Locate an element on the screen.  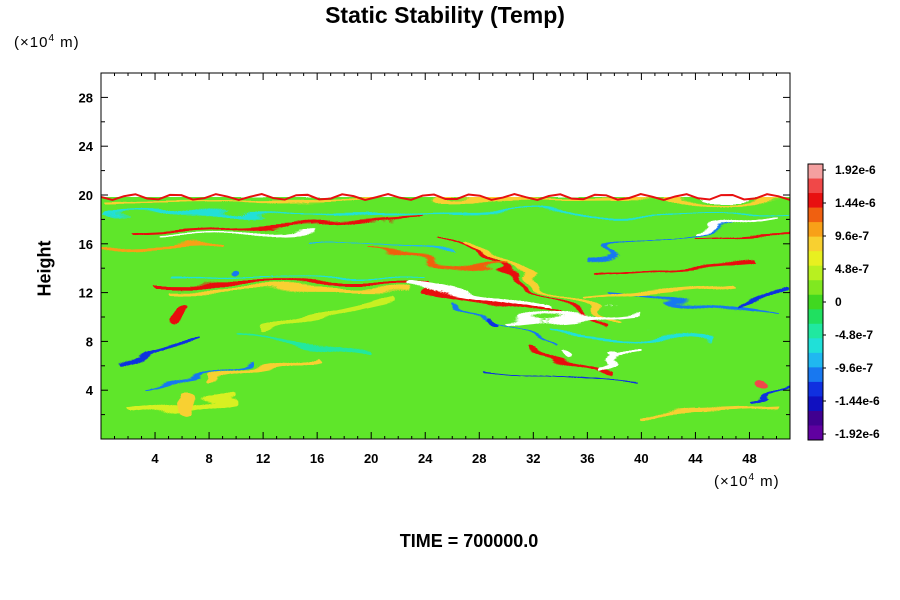
x-tick-label: 16 is located at coordinates (317, 458).